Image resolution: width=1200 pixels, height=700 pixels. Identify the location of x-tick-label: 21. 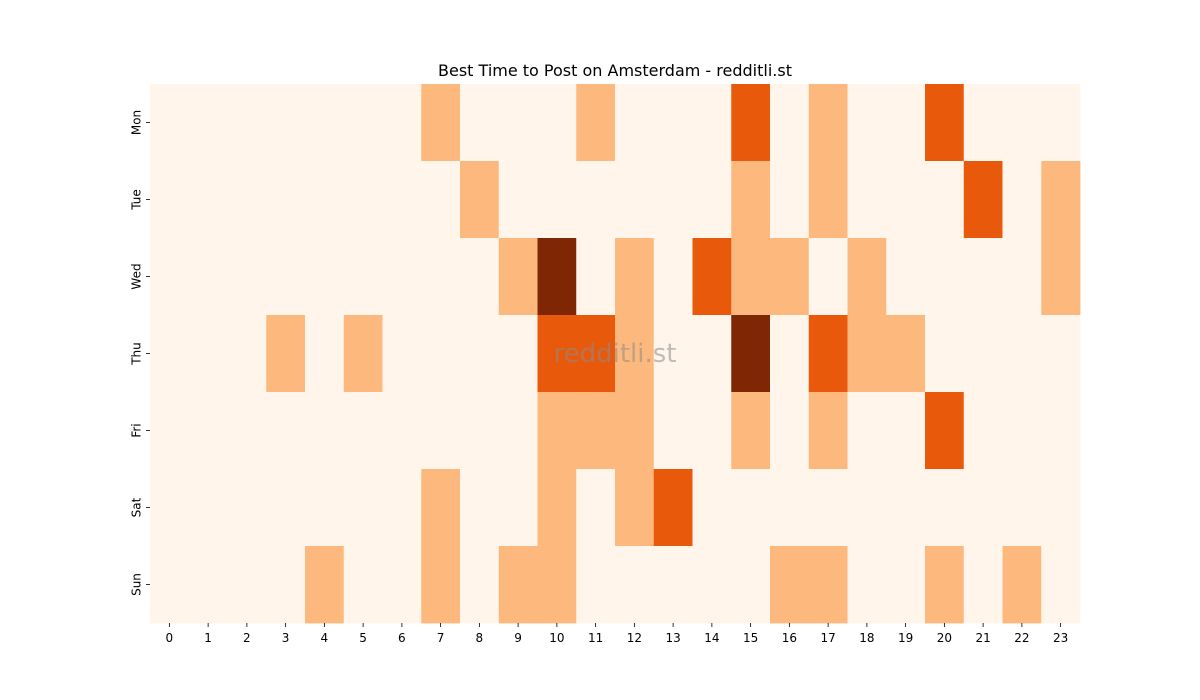
(982, 638).